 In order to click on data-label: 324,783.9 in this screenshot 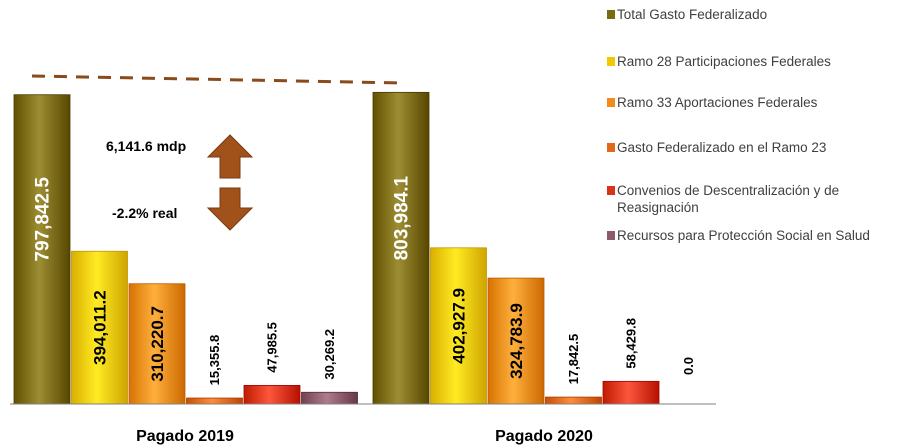, I will do `click(516, 341)`.